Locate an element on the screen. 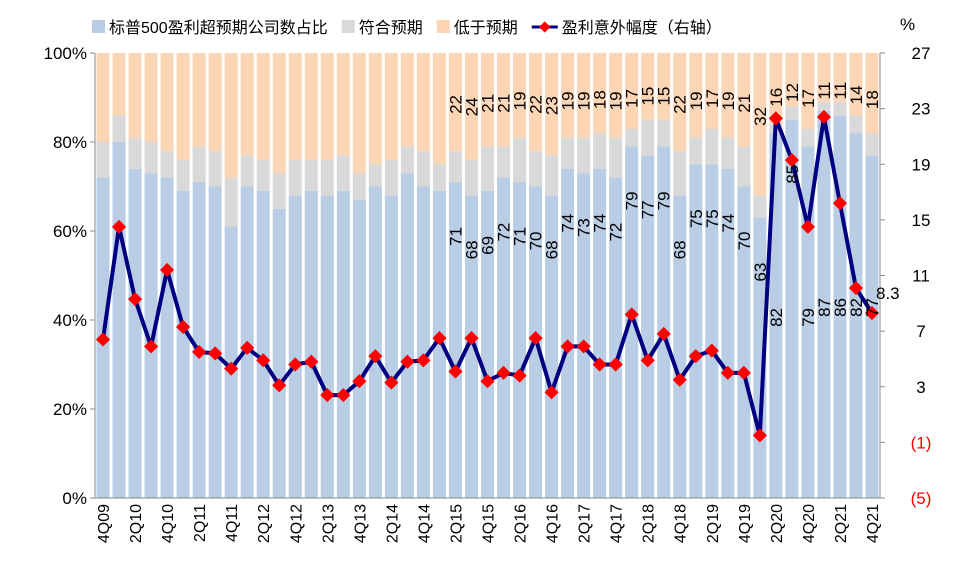 This screenshot has width=958, height=582. right-tick-label: (5) is located at coordinates (921, 498).